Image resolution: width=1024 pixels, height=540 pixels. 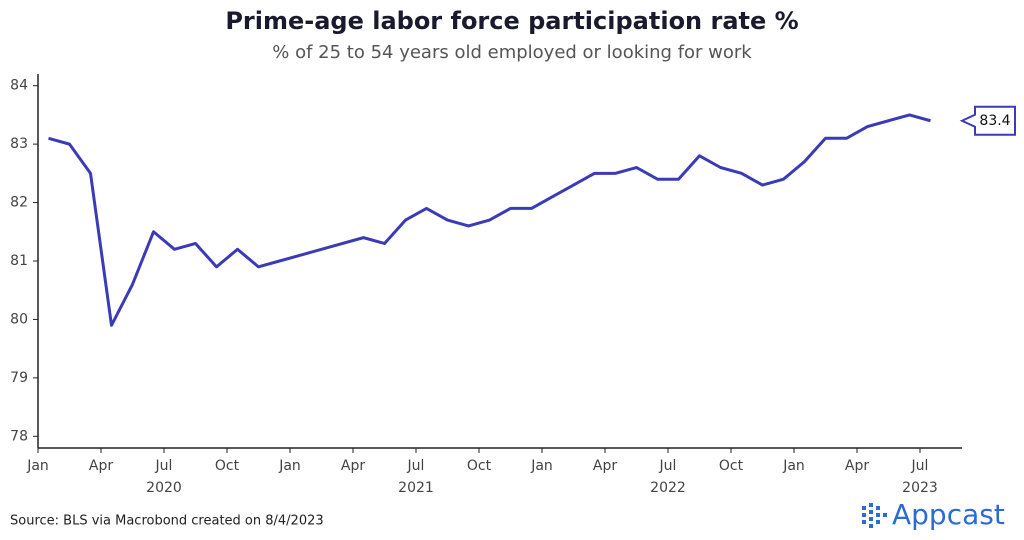 I want to click on end-value-label: 83.4, so click(x=994, y=121).